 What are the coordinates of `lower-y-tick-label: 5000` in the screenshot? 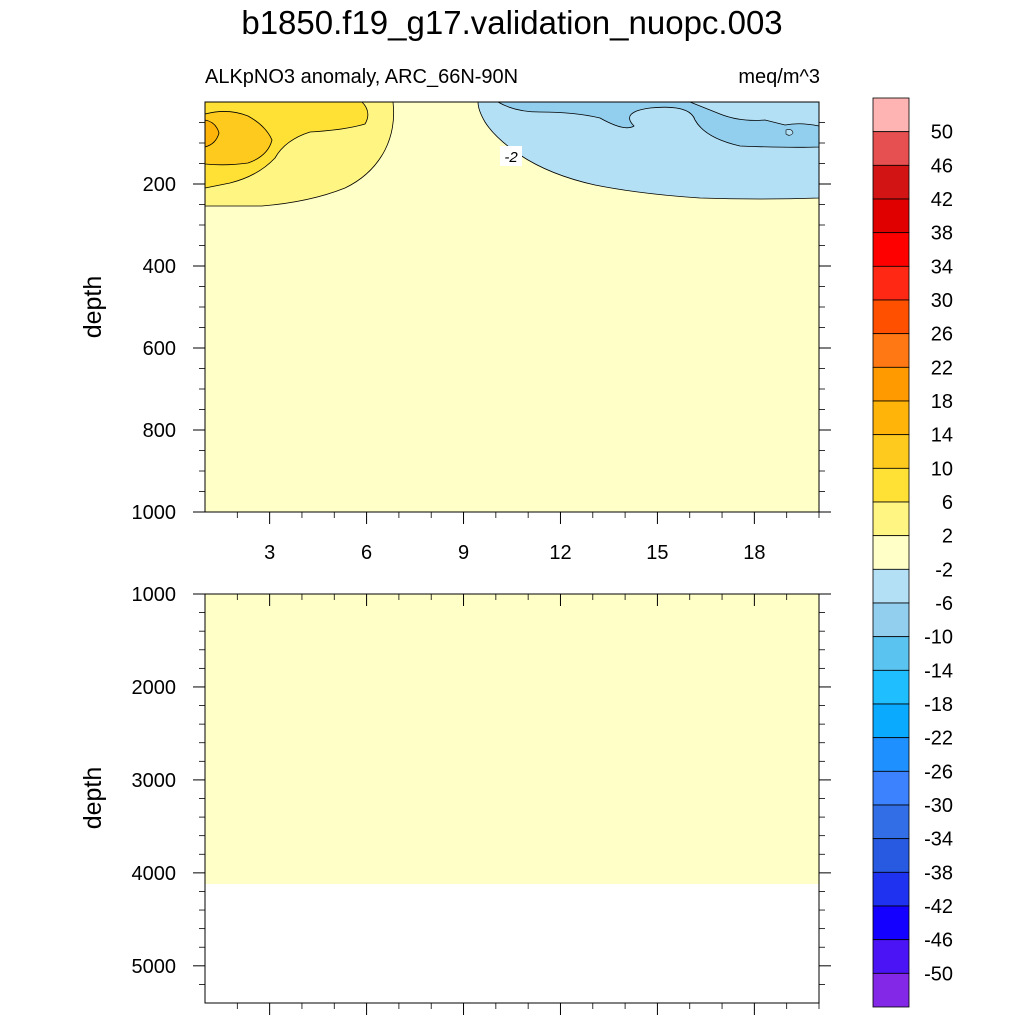 It's located at (154, 967).